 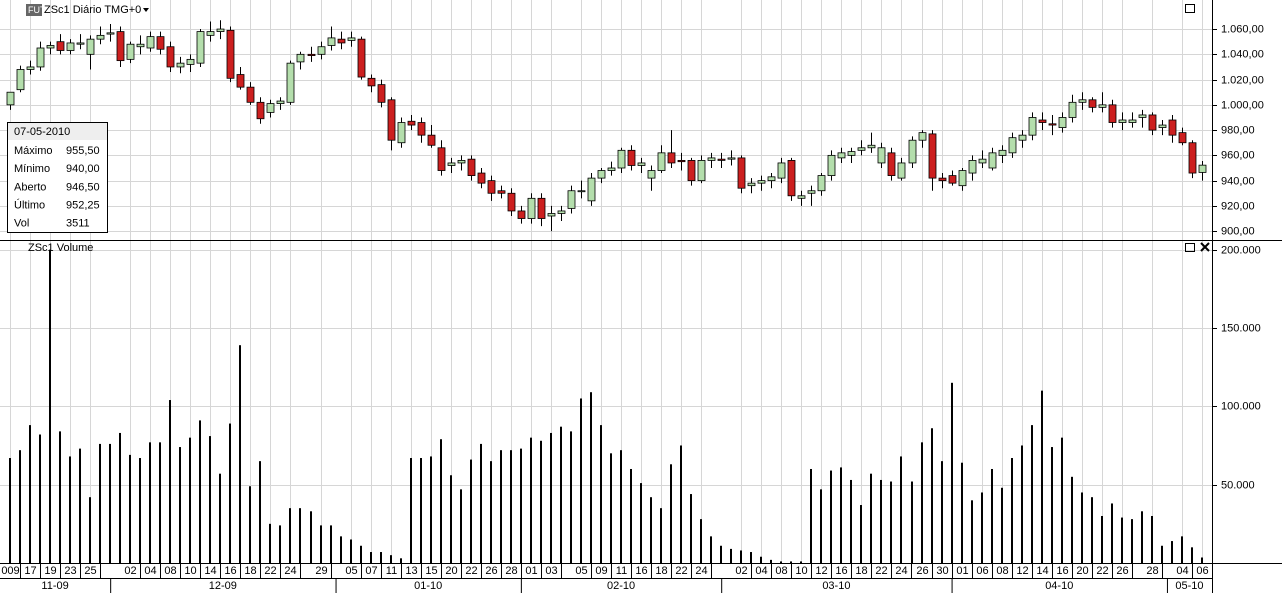 I want to click on y-tick-label: 1.000,00, so click(x=1242, y=105).